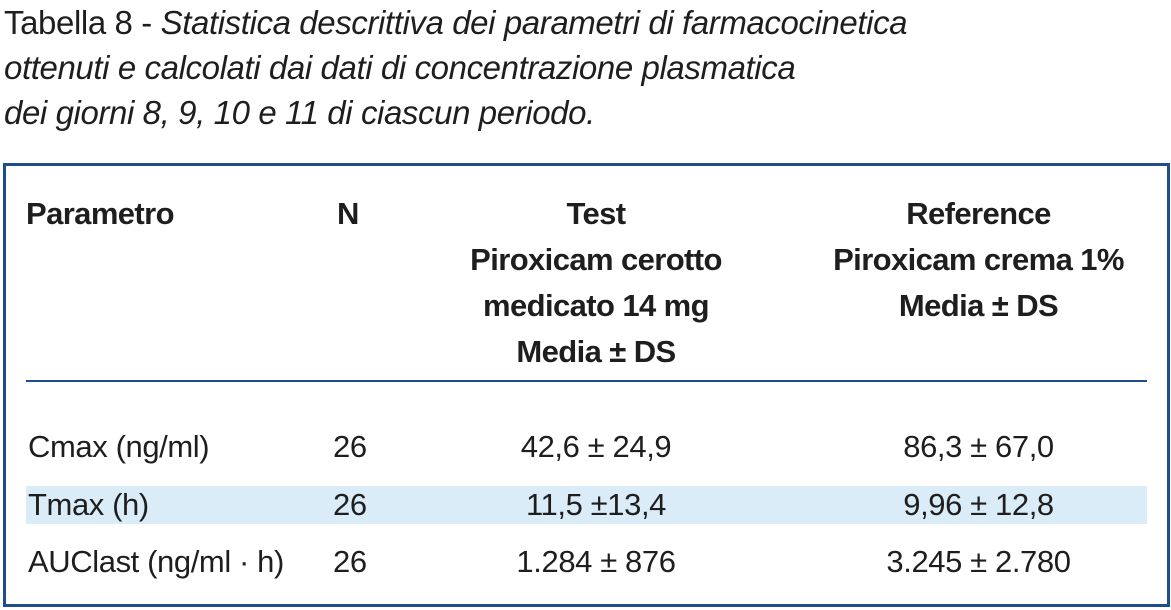 The width and height of the screenshot is (1171, 610). I want to click on header-n: N, so click(348, 213).